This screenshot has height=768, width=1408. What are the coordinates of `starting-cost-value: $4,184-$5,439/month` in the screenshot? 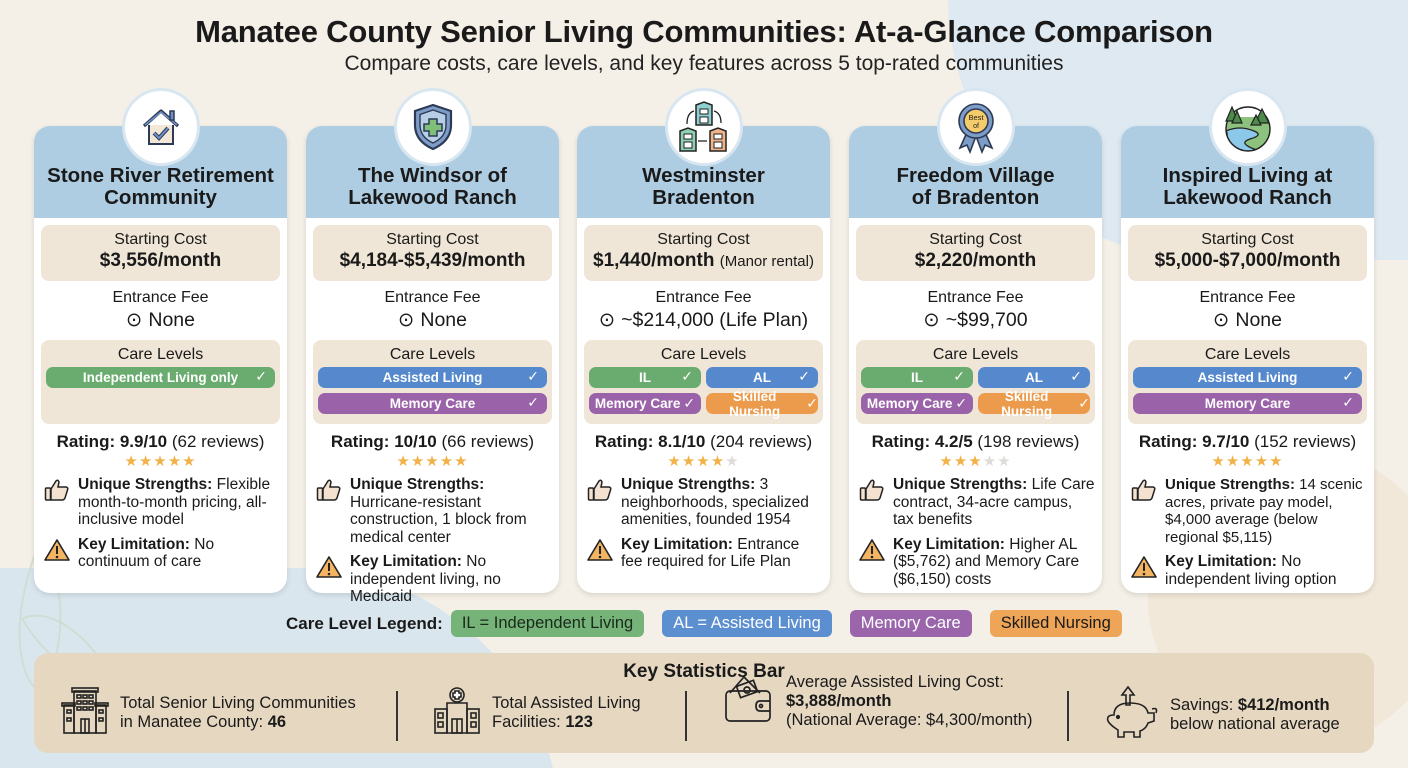 It's located at (432, 260).